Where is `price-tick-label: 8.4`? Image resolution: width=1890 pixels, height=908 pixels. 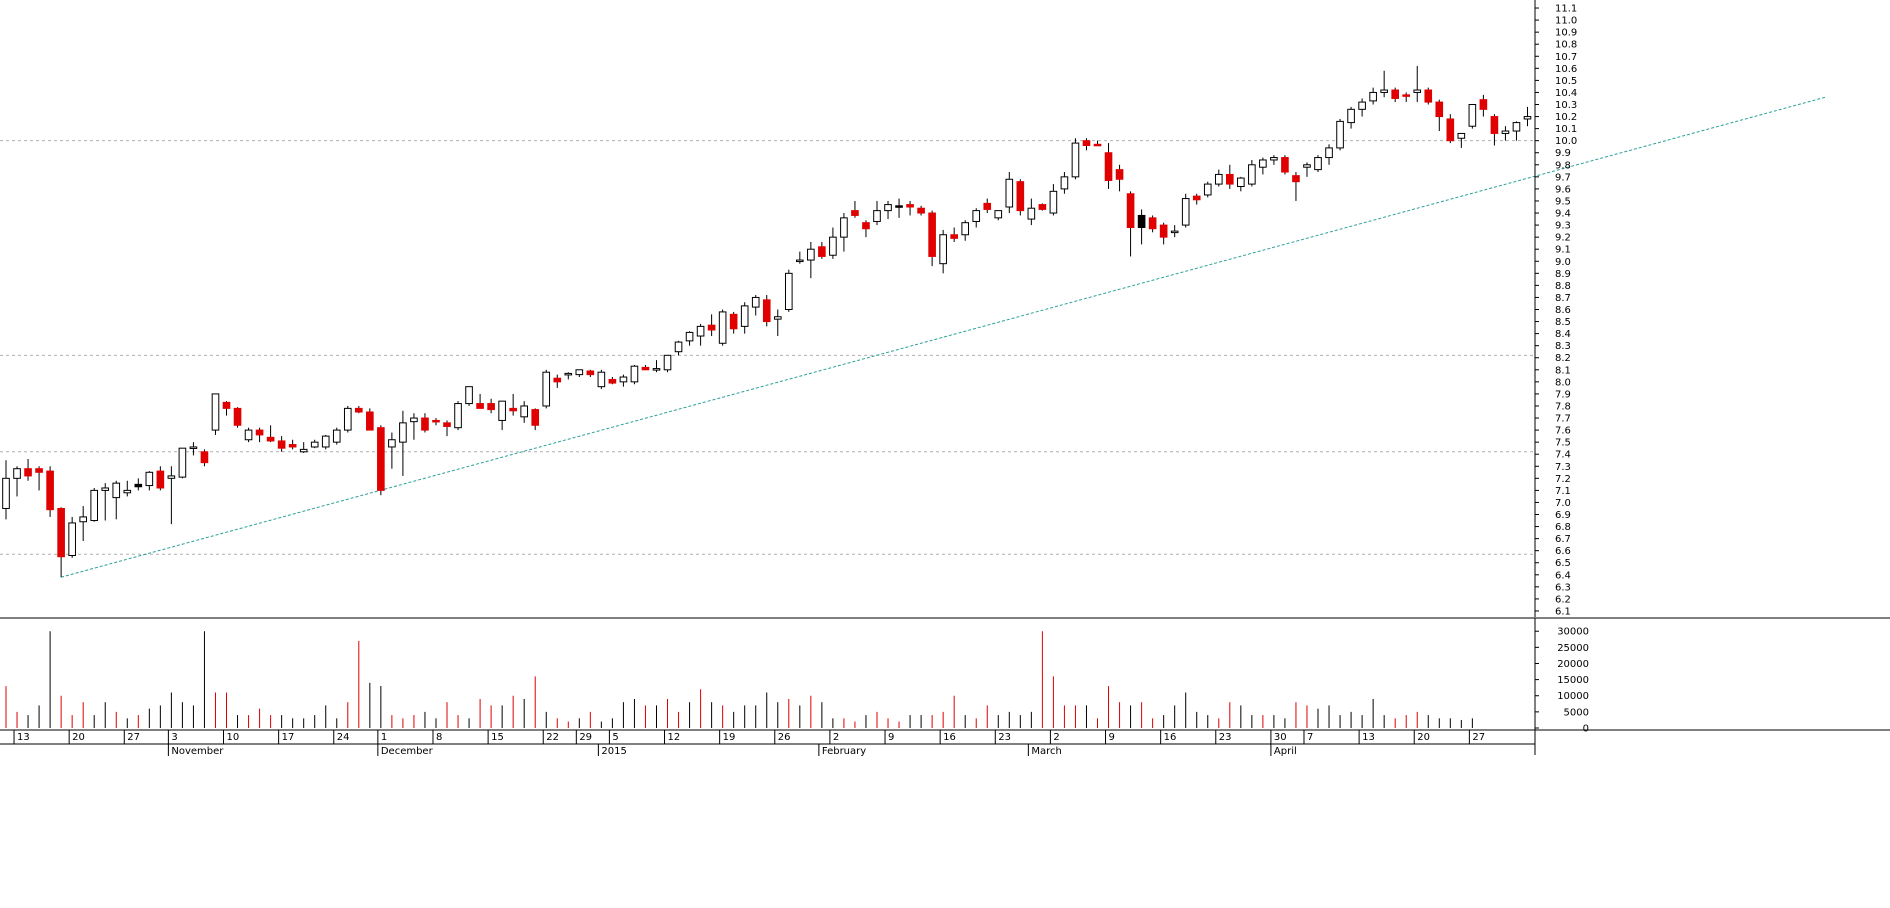 price-tick-label: 8.4 is located at coordinates (1563, 334).